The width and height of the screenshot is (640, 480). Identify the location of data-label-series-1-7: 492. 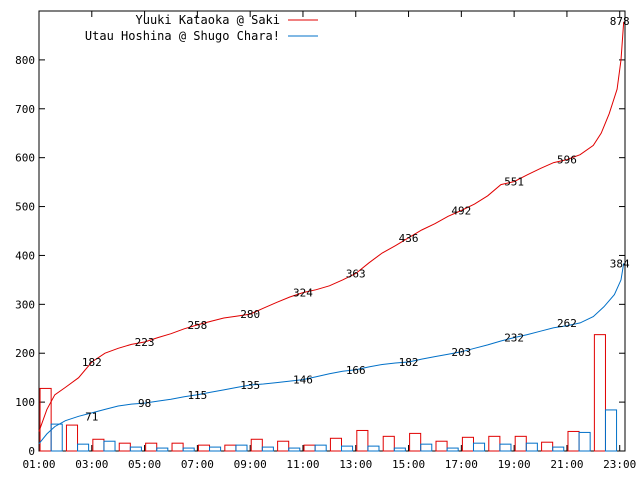
(461, 210).